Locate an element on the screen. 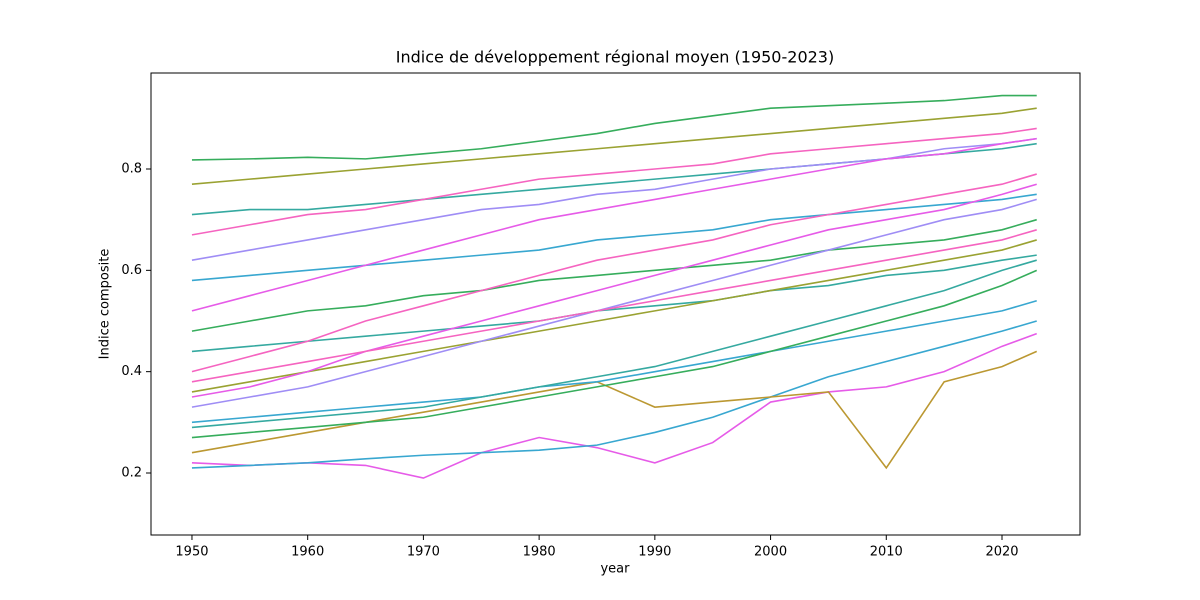  x-tick-label: 2020 is located at coordinates (1001, 552).